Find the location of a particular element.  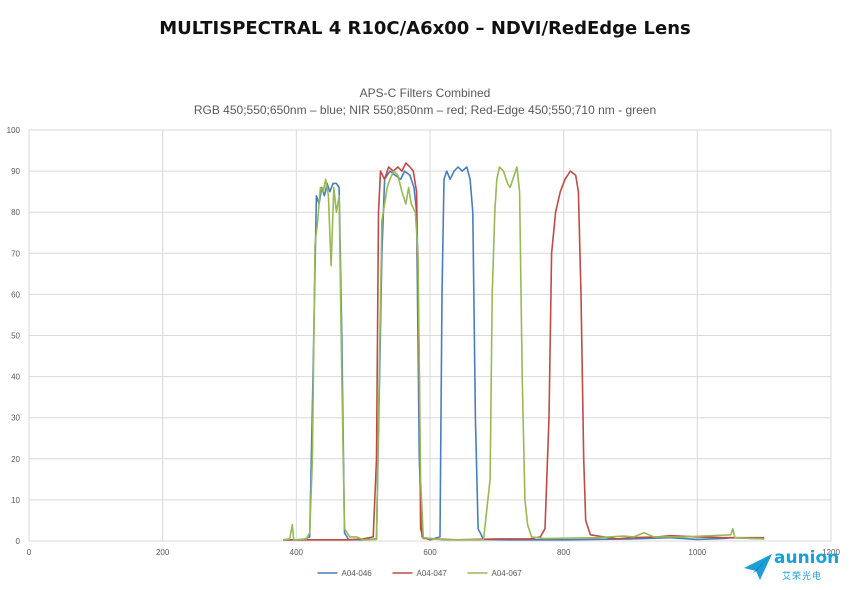

y-tick-label: 10 is located at coordinates (15, 500).